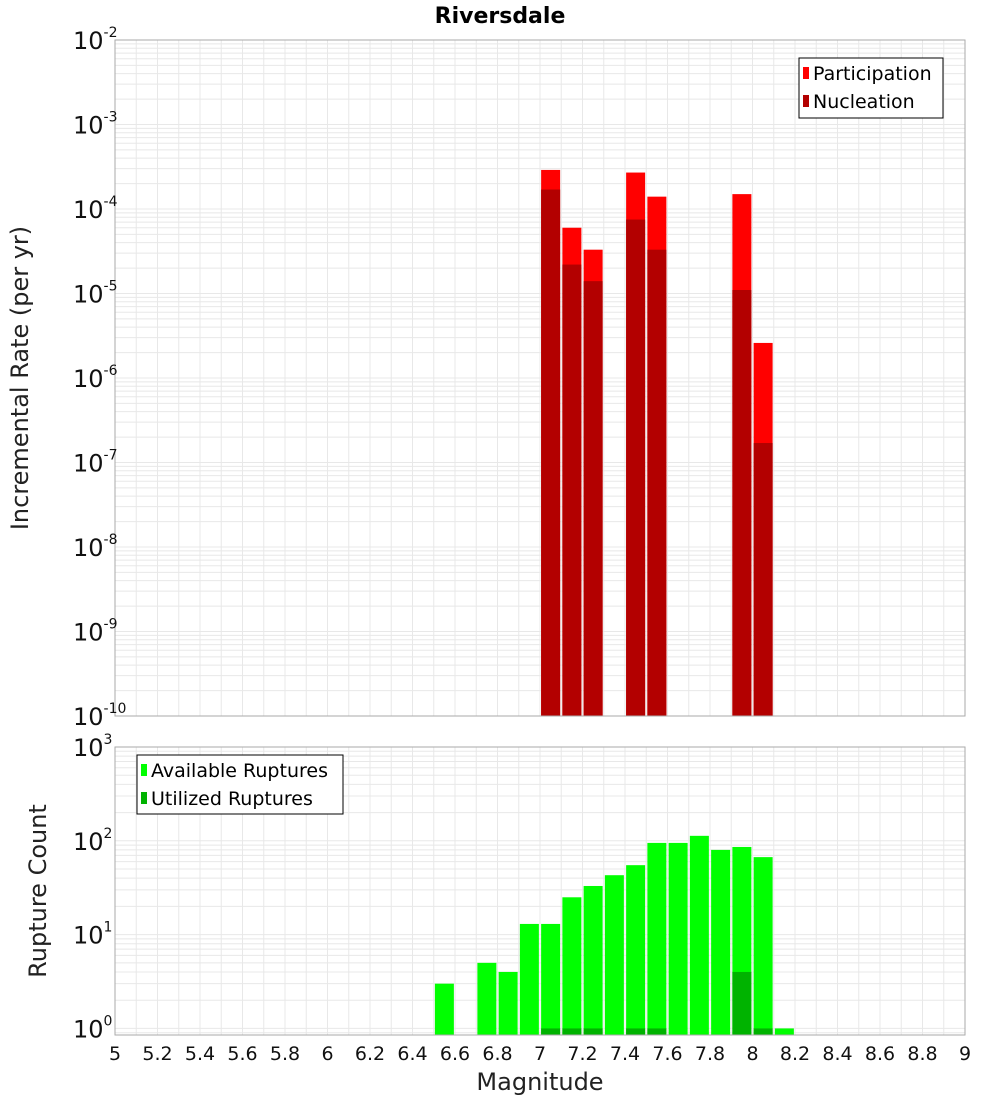 This screenshot has height=1100, width=1000. I want to click on y-tick-exponent: -4, so click(111, 202).